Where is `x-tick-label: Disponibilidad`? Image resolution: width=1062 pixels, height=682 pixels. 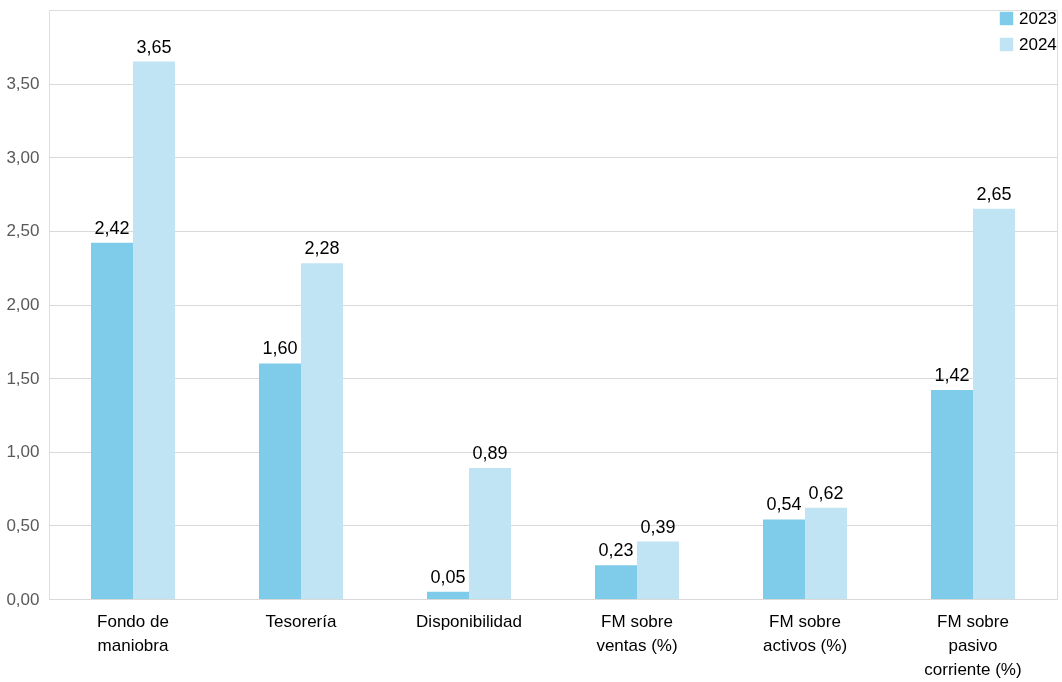
x-tick-label: Disponibilidad is located at coordinates (469, 621).